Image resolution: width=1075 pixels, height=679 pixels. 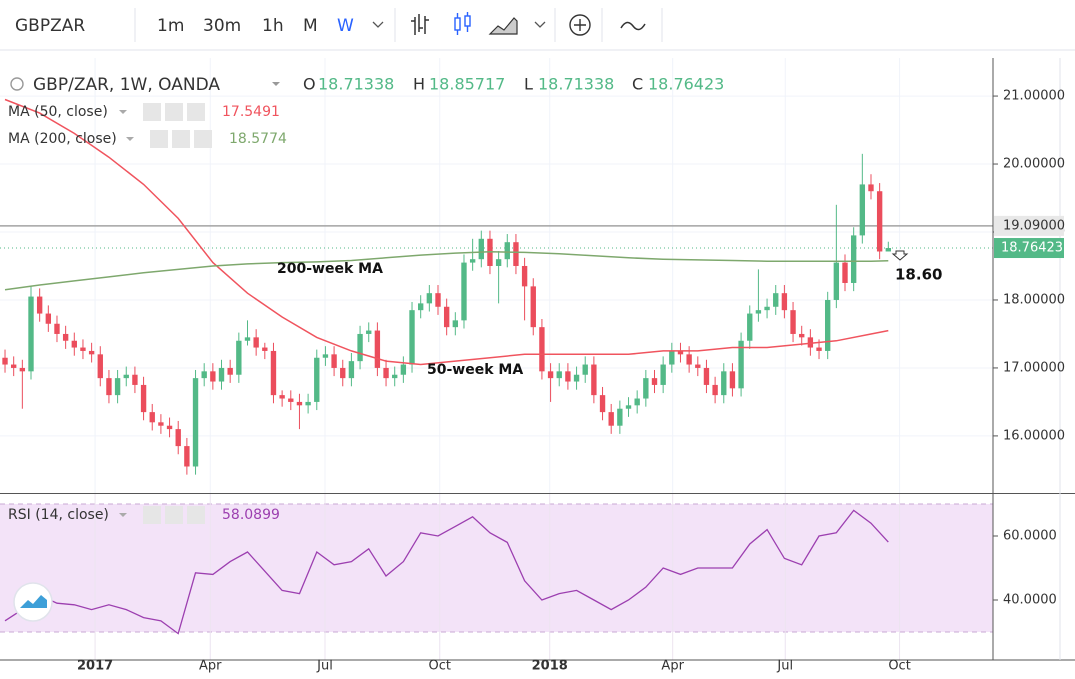 I want to click on ohlc-key: O, so click(x=309, y=84).